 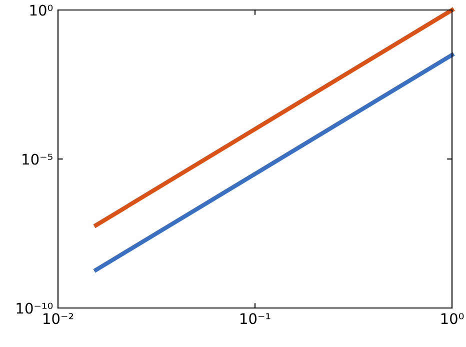 What do you see at coordinates (34, 308) in the screenshot?
I see `y-tick-label: 10⁻¹⁰` at bounding box center [34, 308].